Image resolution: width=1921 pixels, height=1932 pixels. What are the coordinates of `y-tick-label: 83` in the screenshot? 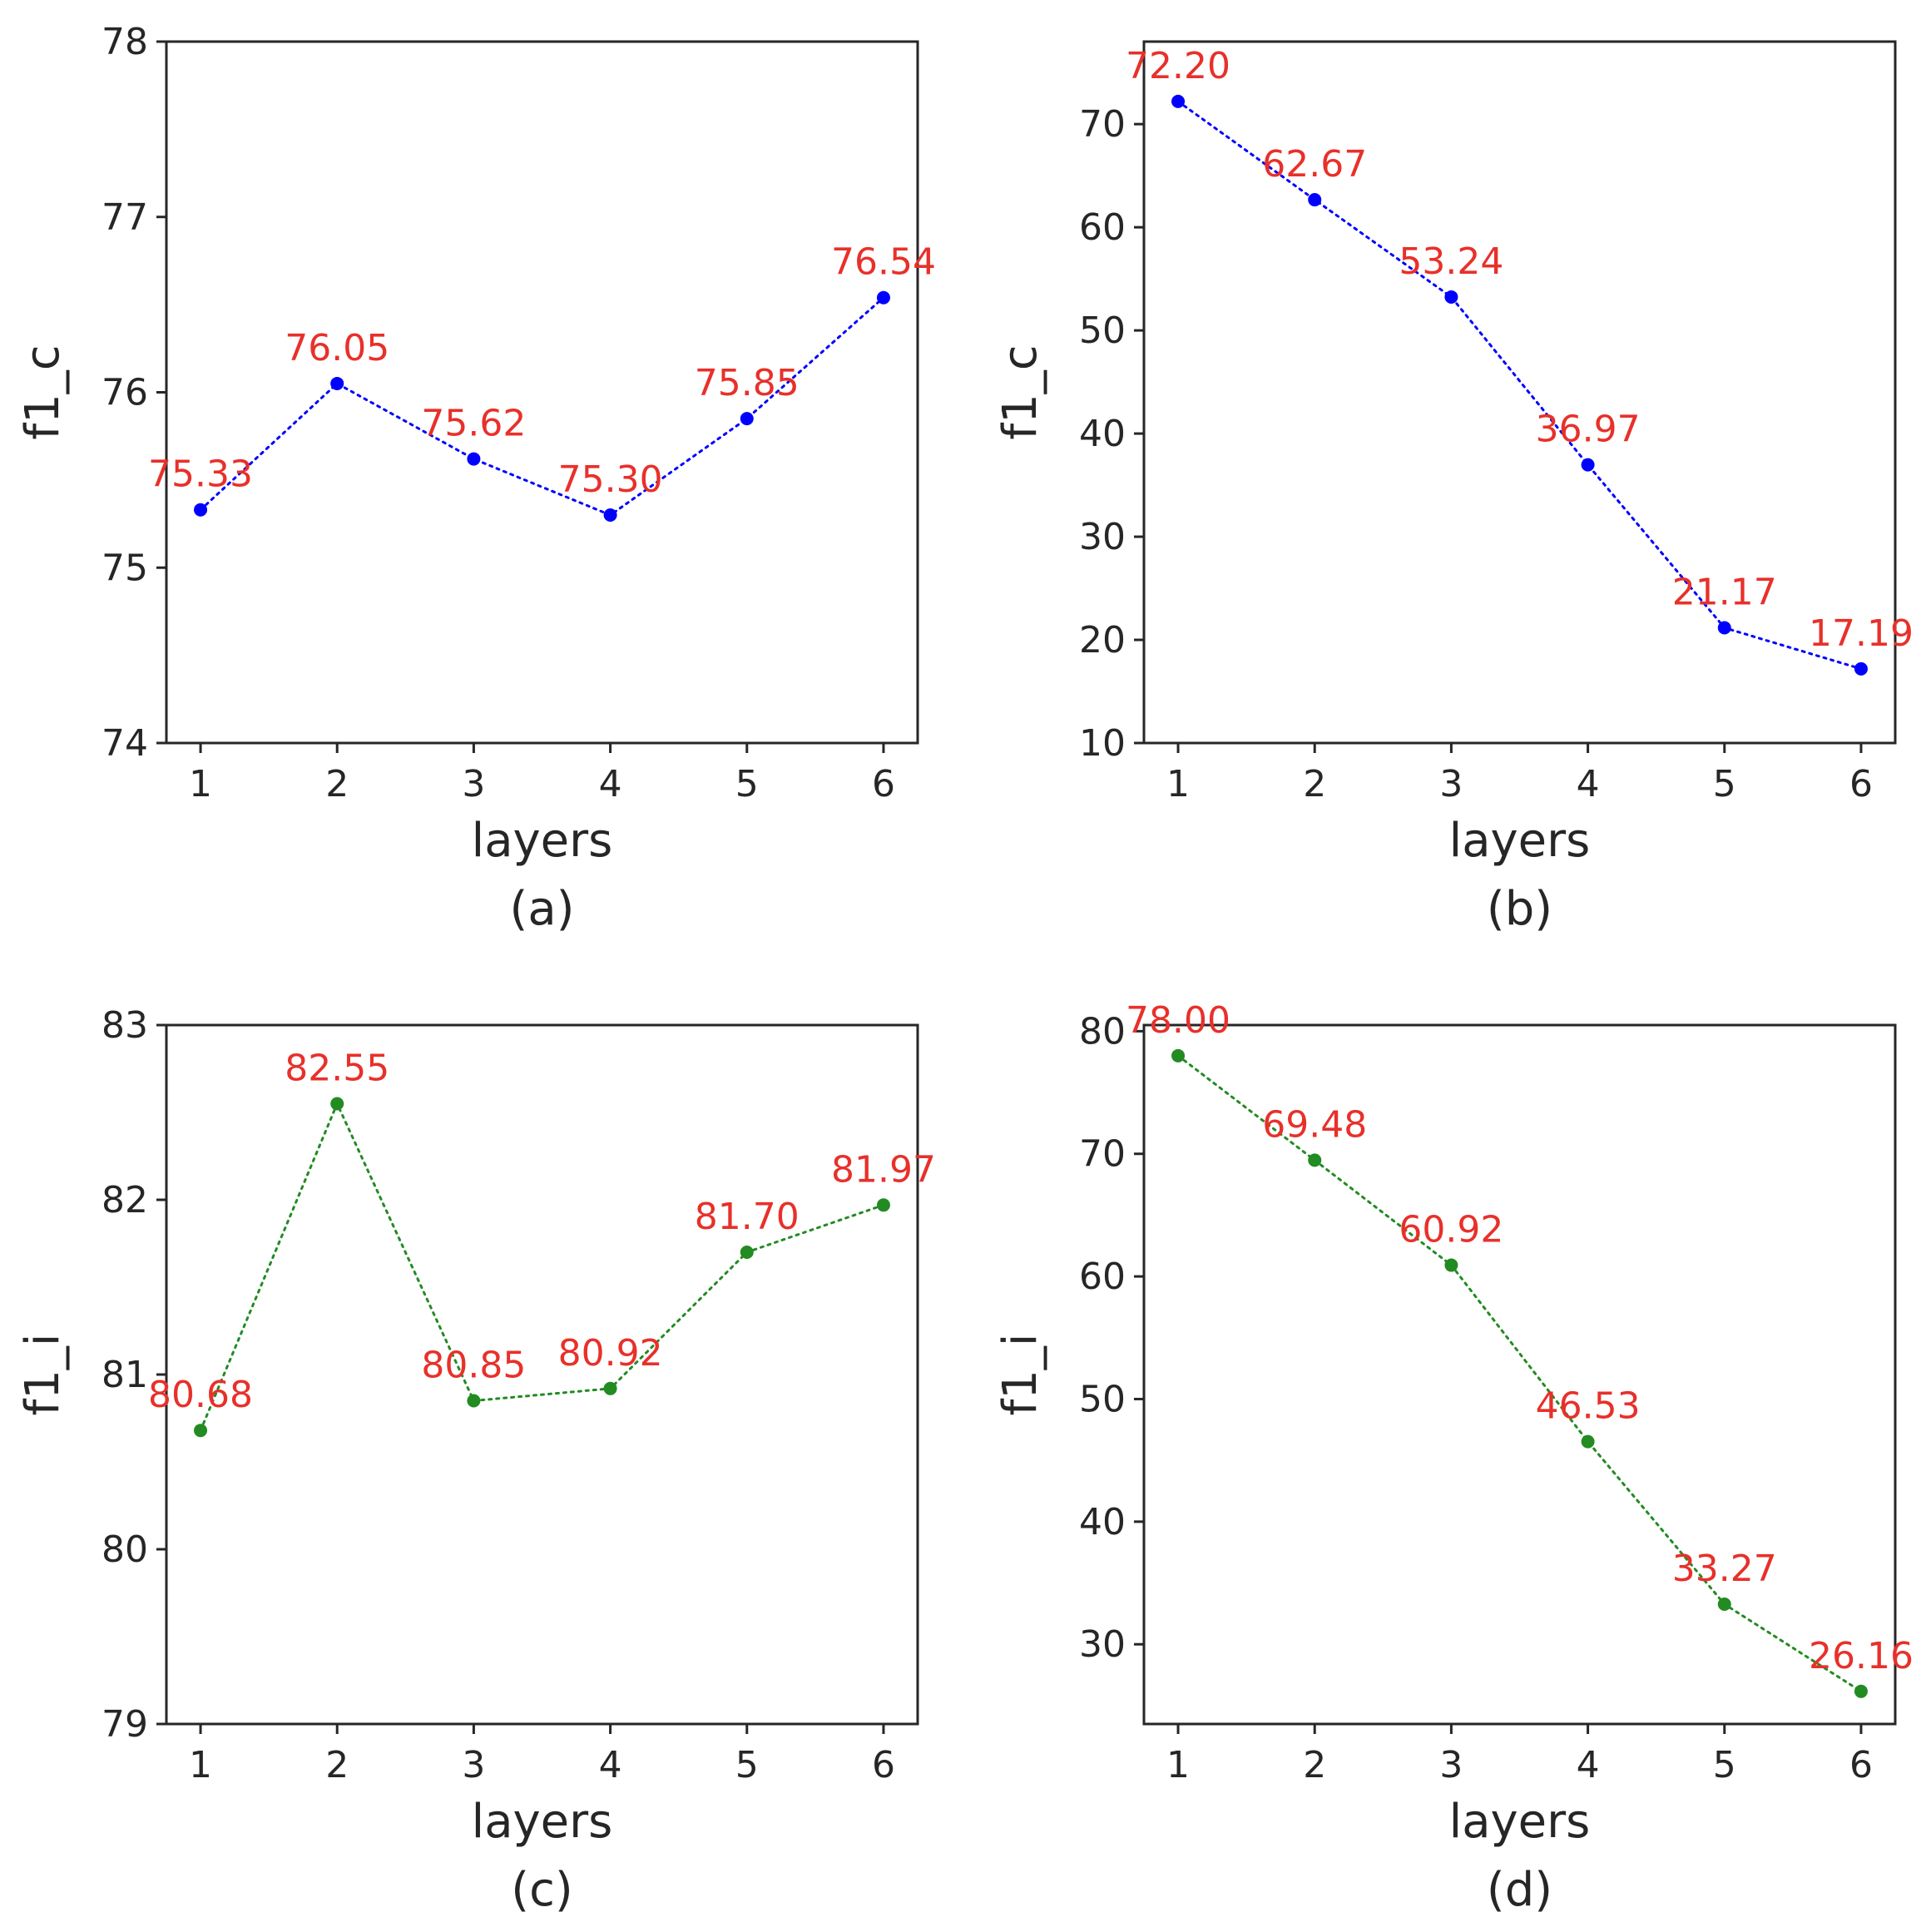 It's located at (125, 1025).